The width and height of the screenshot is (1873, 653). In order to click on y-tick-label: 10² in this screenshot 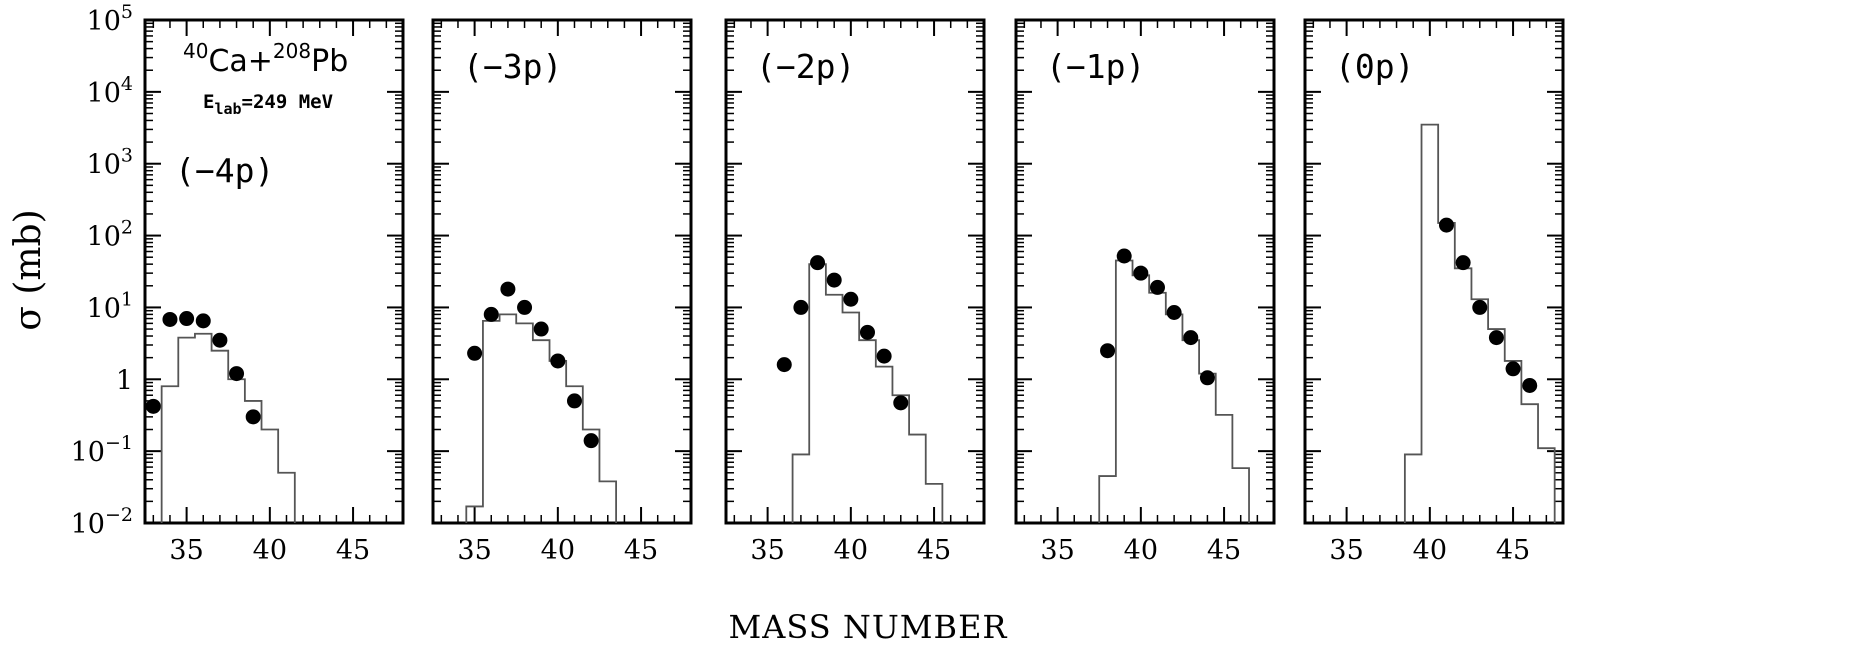, I will do `click(110, 235)`.